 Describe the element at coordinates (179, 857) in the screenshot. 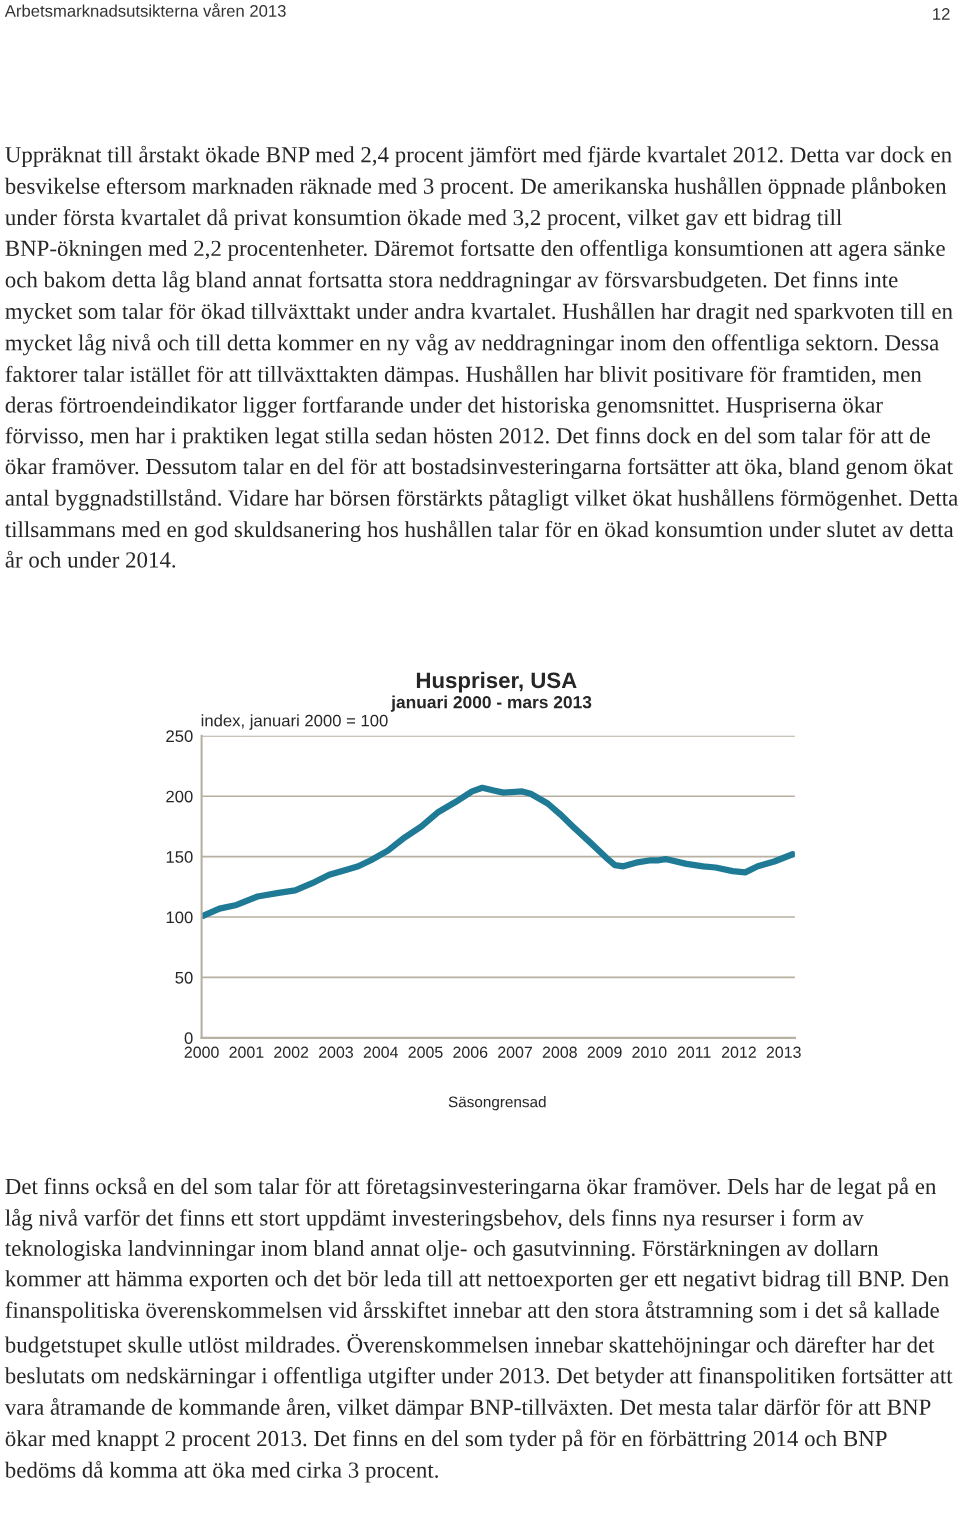

I see `y-tick-label: 150` at that location.